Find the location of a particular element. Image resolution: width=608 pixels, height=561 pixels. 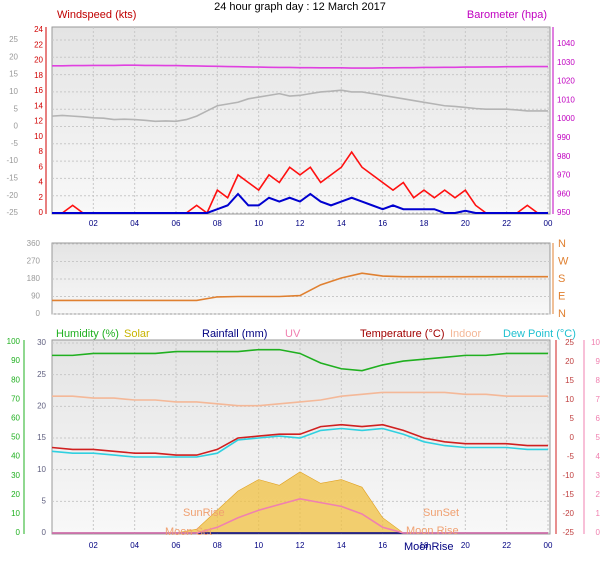

y4-tick-label: 3 is located at coordinates (598, 475).